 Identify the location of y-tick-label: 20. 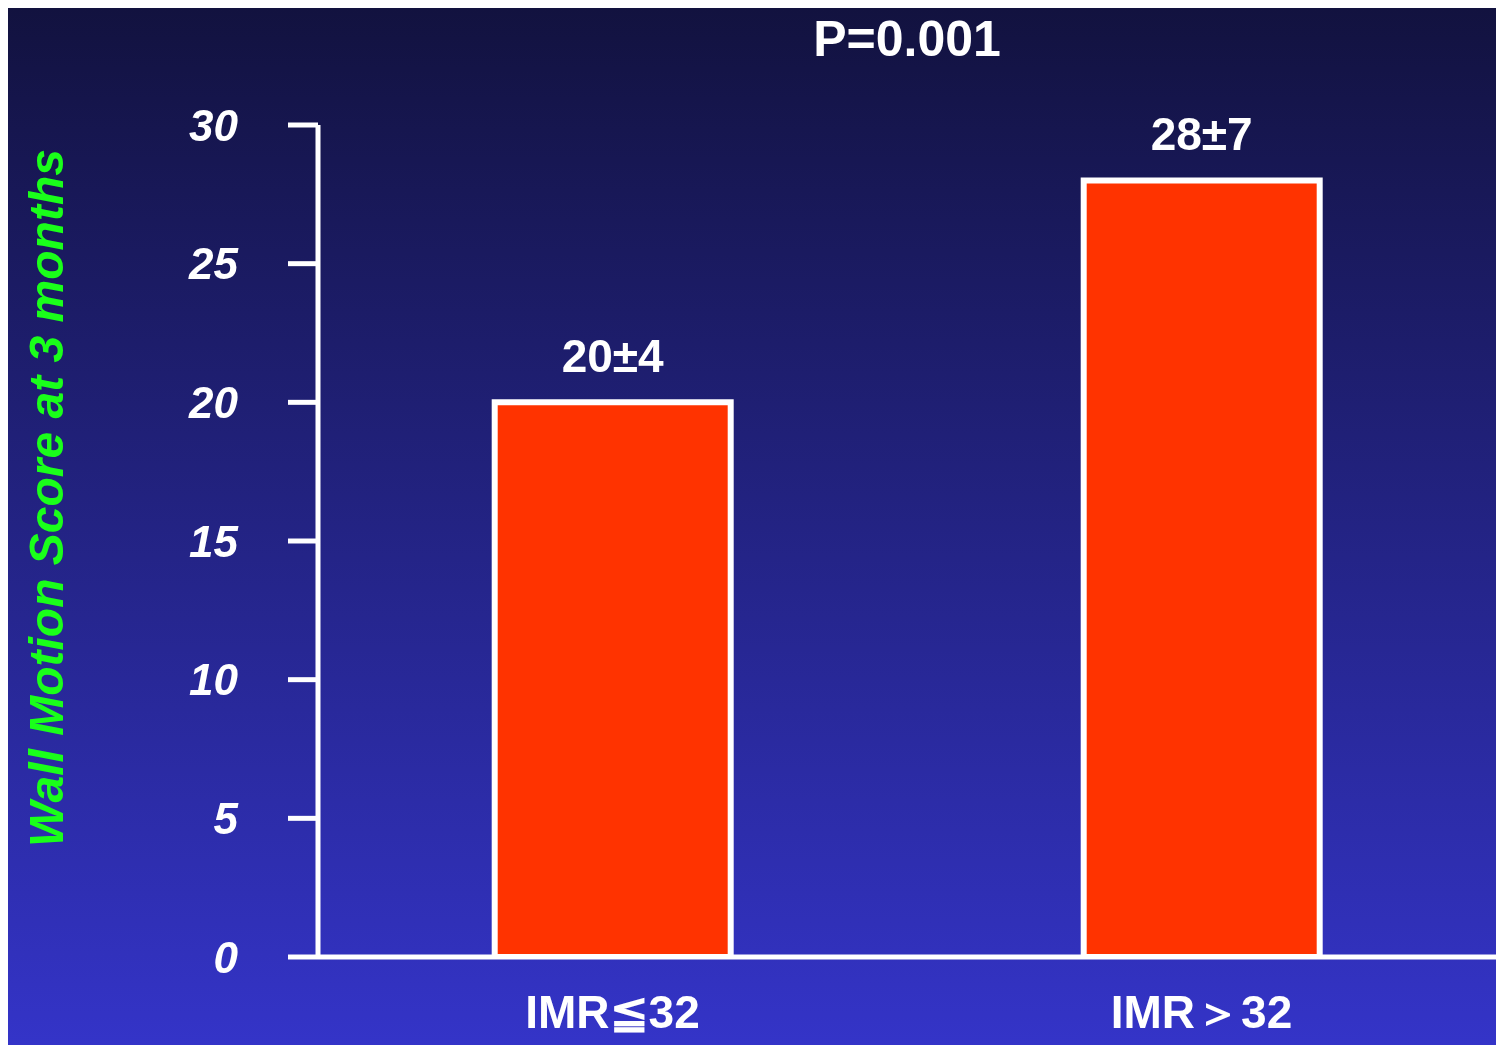
(213, 402).